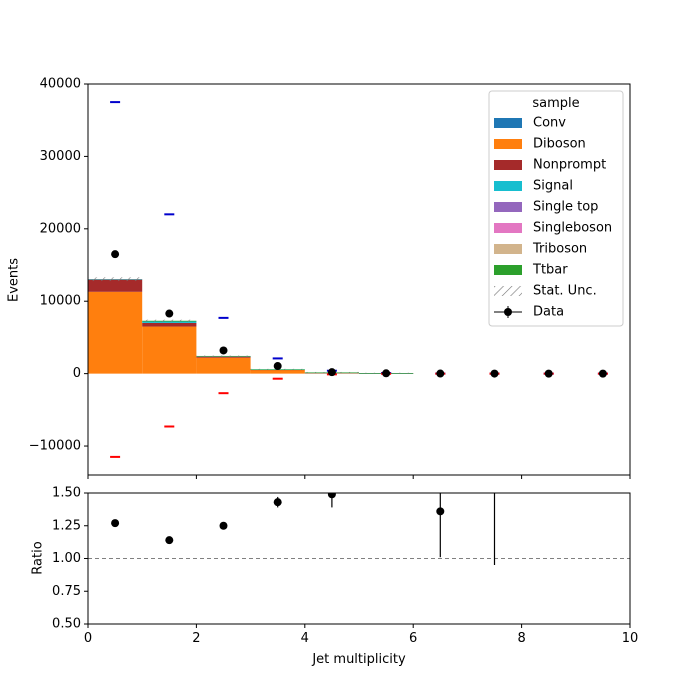  What do you see at coordinates (60, 84) in the screenshot?
I see `main-y-tick-label: 40000` at bounding box center [60, 84].